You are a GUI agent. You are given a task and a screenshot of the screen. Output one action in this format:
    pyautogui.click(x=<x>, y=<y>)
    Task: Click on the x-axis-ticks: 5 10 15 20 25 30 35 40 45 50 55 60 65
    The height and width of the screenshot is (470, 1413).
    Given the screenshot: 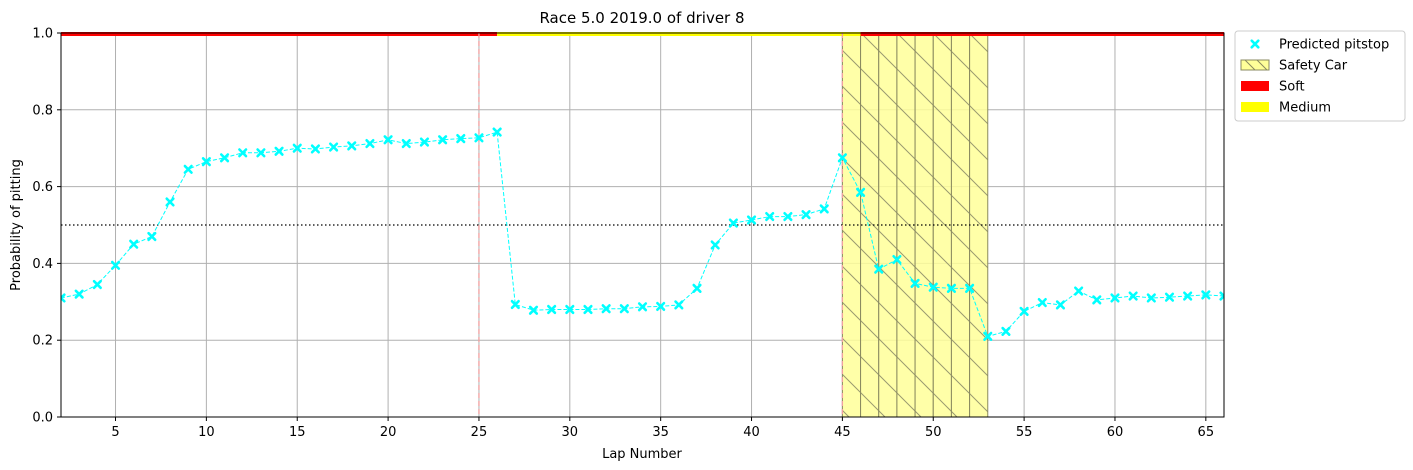 What is the action you would take?
    pyautogui.click(x=662, y=428)
    